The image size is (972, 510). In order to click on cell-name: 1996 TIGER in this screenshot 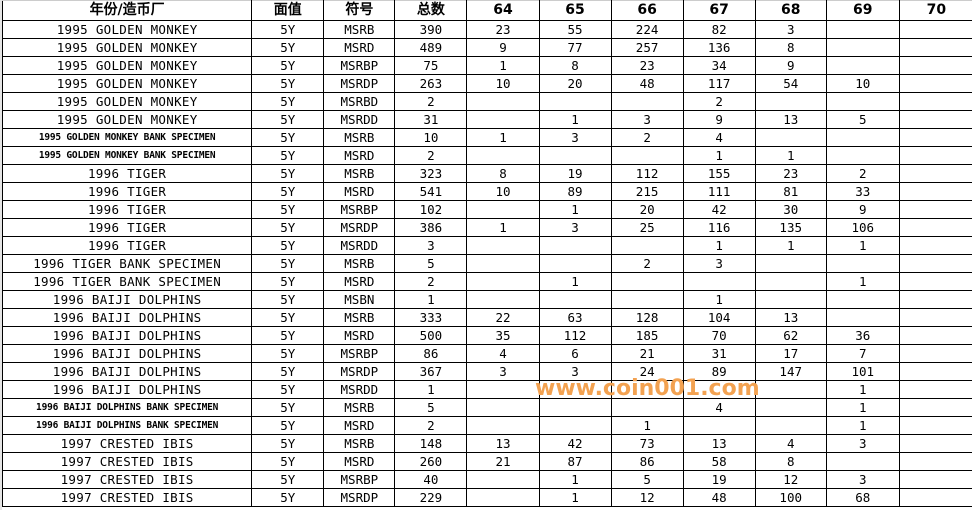, I will do `click(127, 173)`.